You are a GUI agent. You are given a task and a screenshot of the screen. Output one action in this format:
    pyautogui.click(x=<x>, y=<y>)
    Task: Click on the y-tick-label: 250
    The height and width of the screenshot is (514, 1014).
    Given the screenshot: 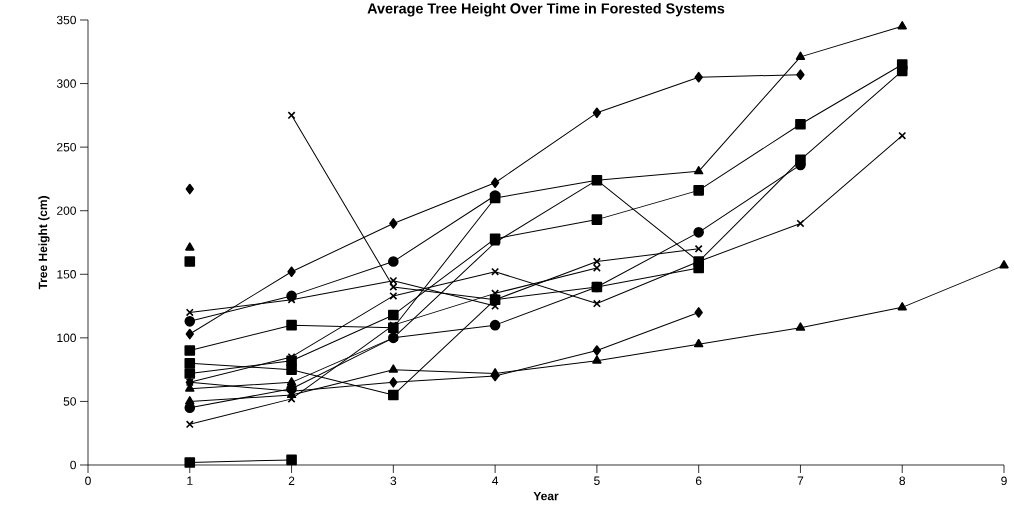 What is the action you would take?
    pyautogui.click(x=66, y=147)
    